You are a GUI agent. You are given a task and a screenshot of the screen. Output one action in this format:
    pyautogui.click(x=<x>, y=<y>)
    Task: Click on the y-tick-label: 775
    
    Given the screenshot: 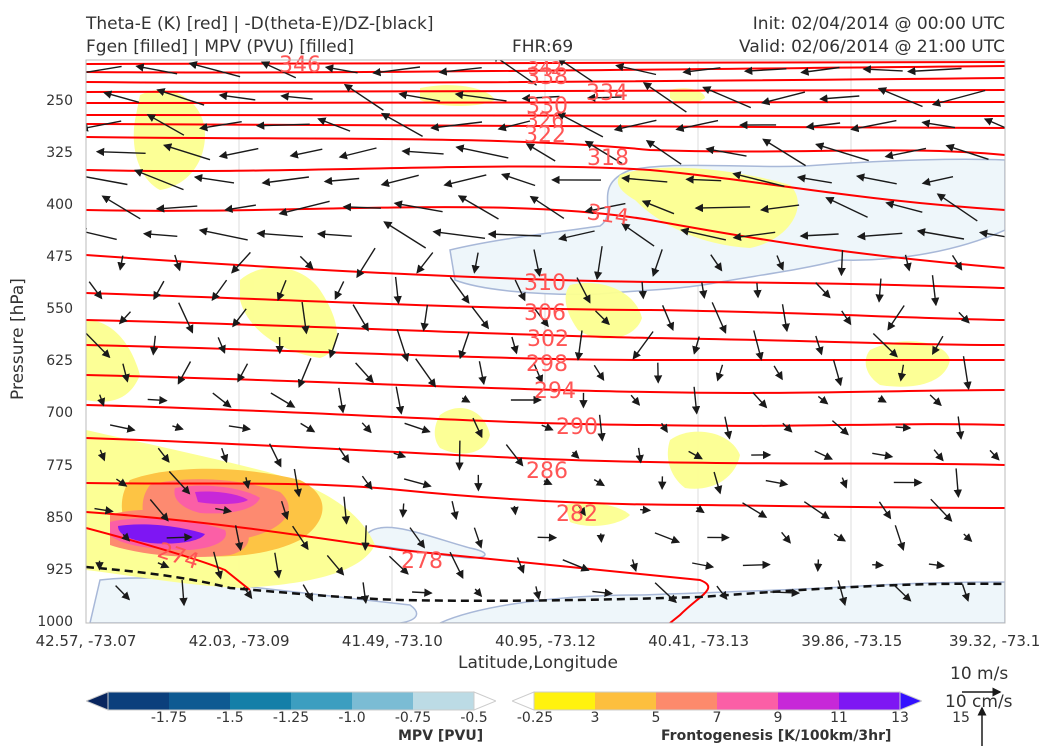 What is the action you would take?
    pyautogui.click(x=59, y=465)
    